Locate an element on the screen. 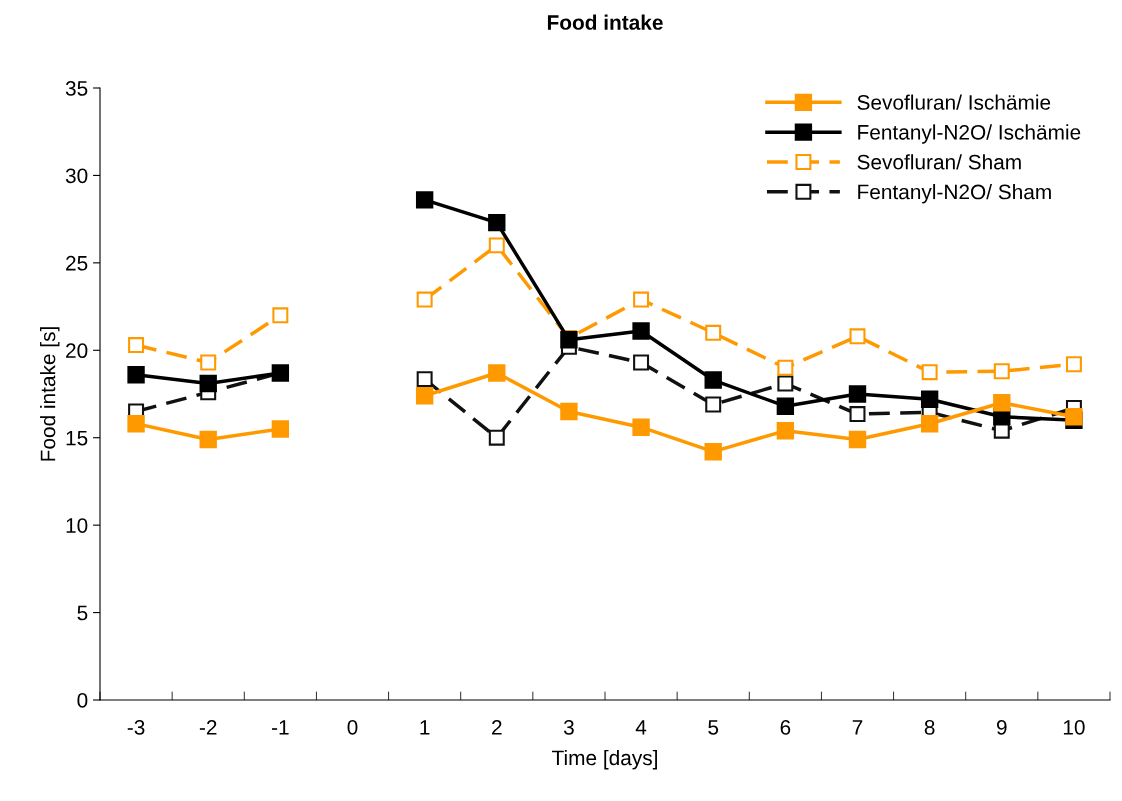  x-tick-label: 6 is located at coordinates (785, 727).